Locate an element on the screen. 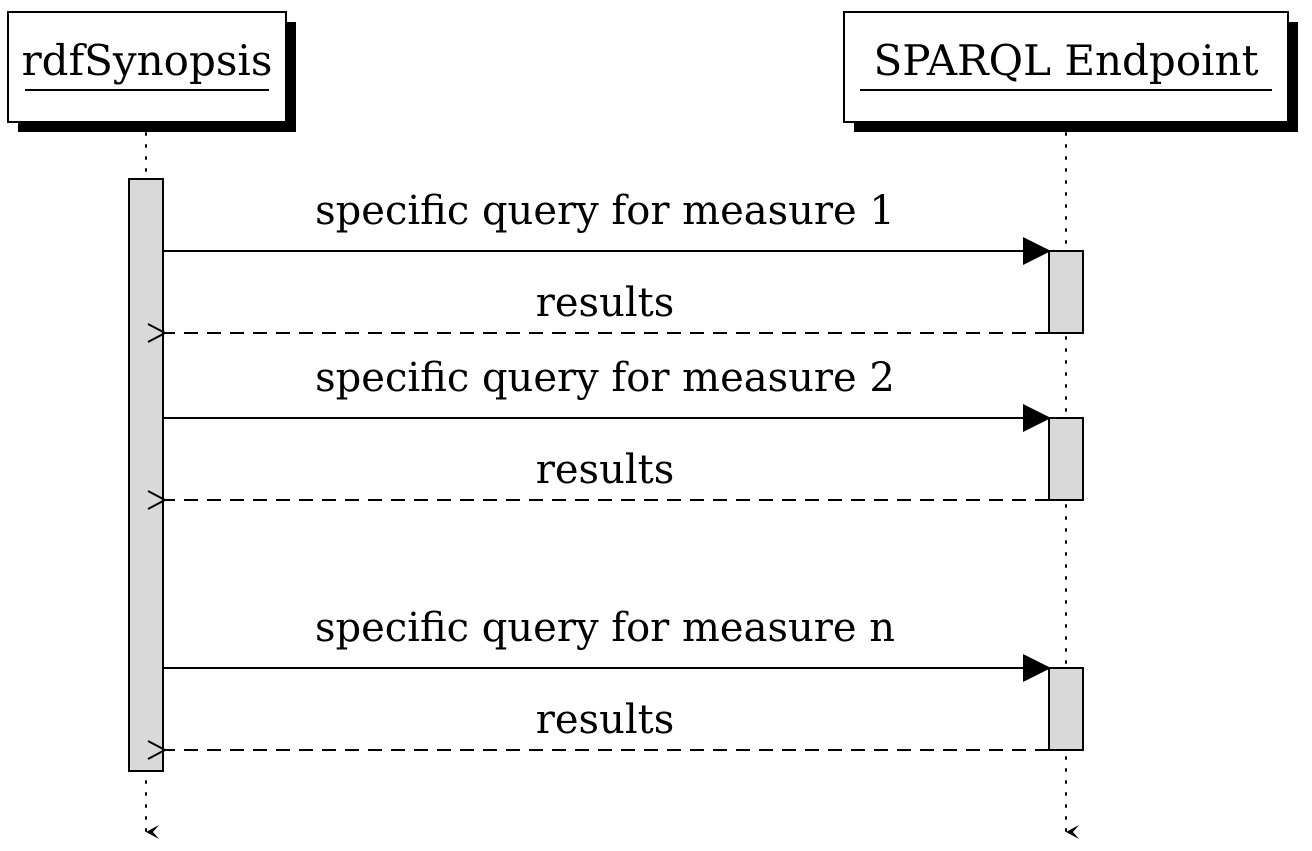 Image resolution: width=1312 pixels, height=851 pixels. participant-rdfsynopsis: rdfSynopsis is located at coordinates (152, 72).